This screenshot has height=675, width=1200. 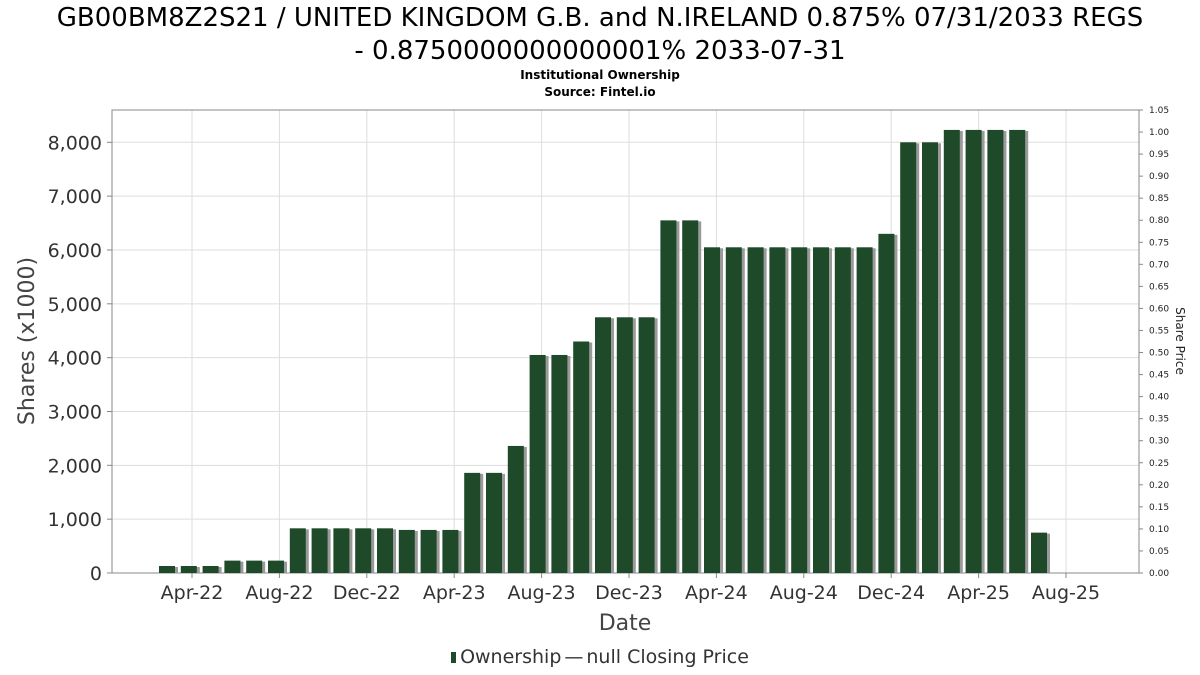 What do you see at coordinates (96, 574) in the screenshot?
I see `y-tick-label: 0` at bounding box center [96, 574].